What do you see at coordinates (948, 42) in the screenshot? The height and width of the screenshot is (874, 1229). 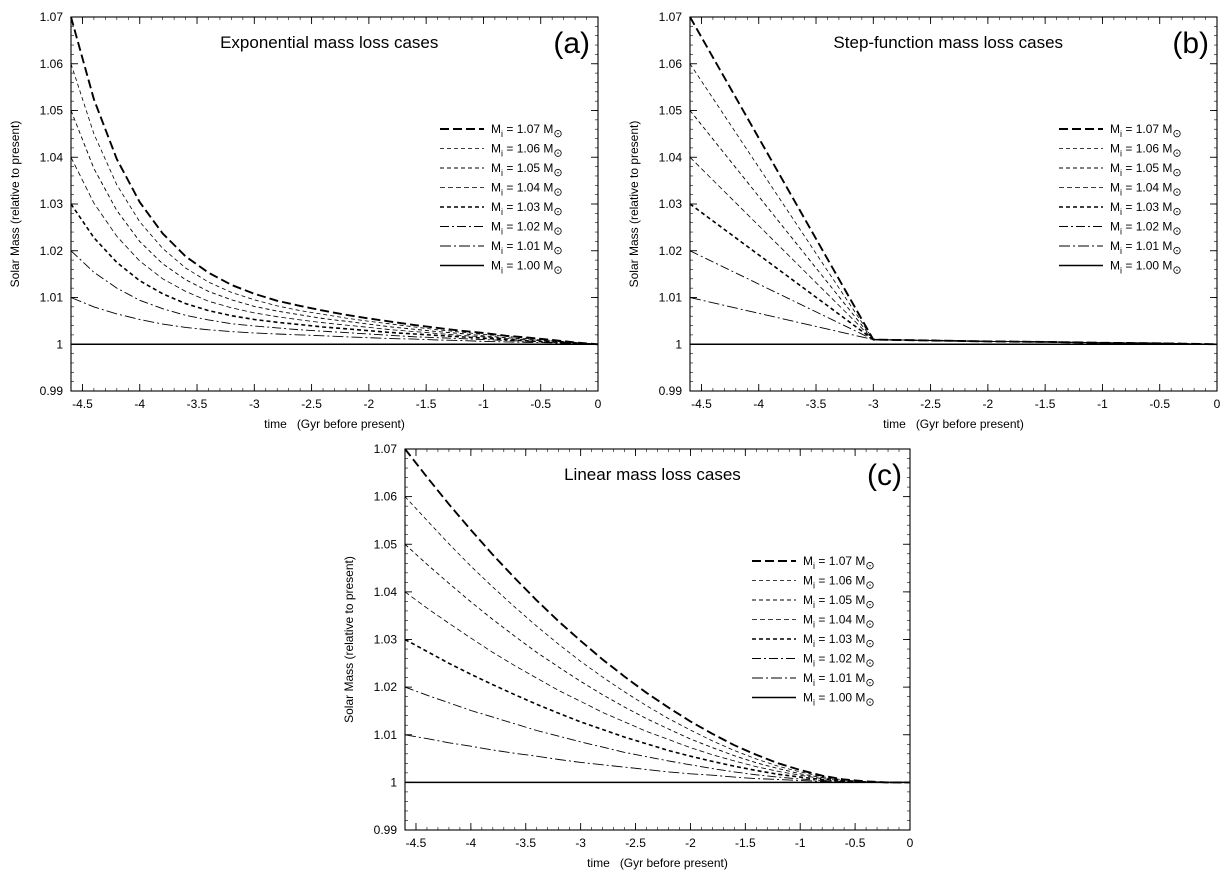 I see `chart-title: Step-function mass loss cases` at bounding box center [948, 42].